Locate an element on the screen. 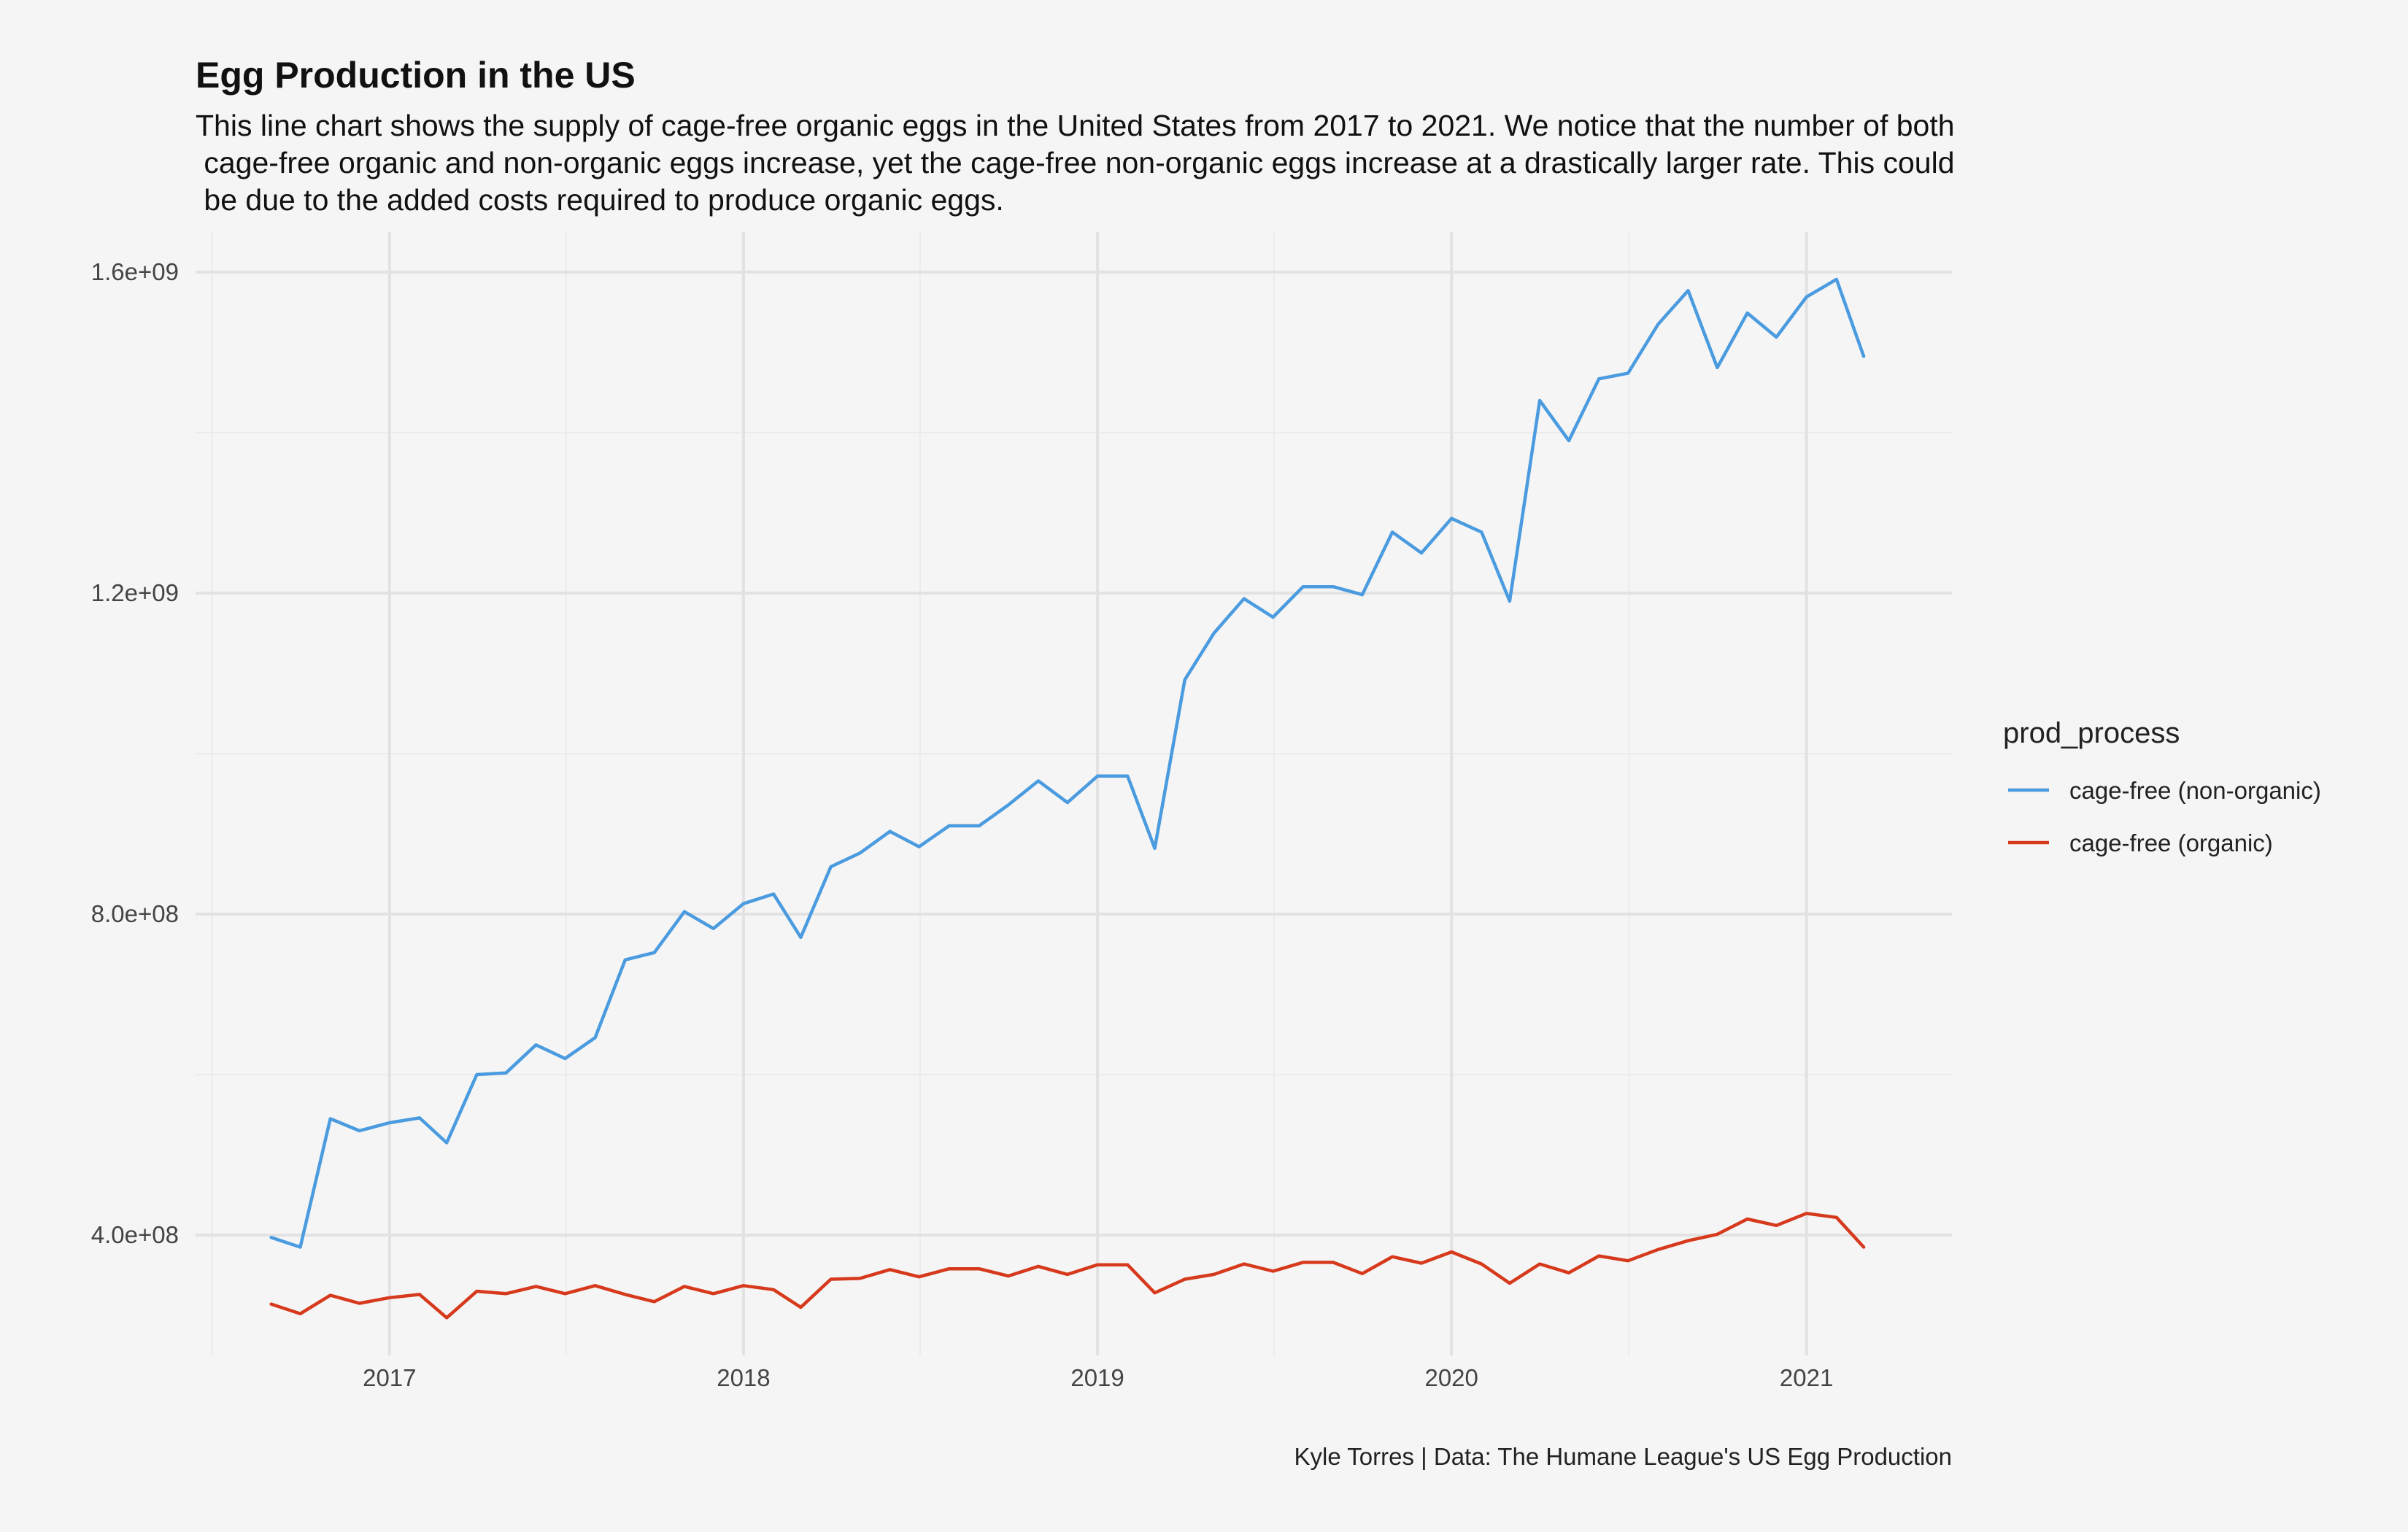  x-tick-label: 2019 is located at coordinates (1097, 1378).